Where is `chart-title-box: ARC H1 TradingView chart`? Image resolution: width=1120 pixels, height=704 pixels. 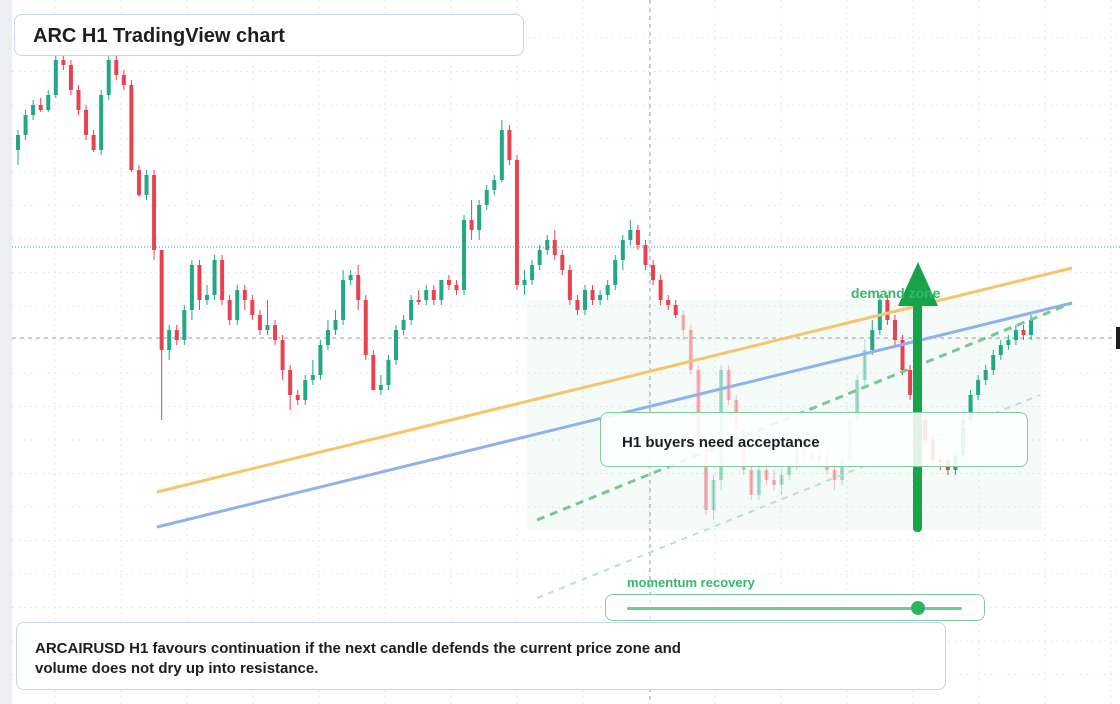
chart-title-box: ARC H1 TradingView chart is located at coordinates (269, 35).